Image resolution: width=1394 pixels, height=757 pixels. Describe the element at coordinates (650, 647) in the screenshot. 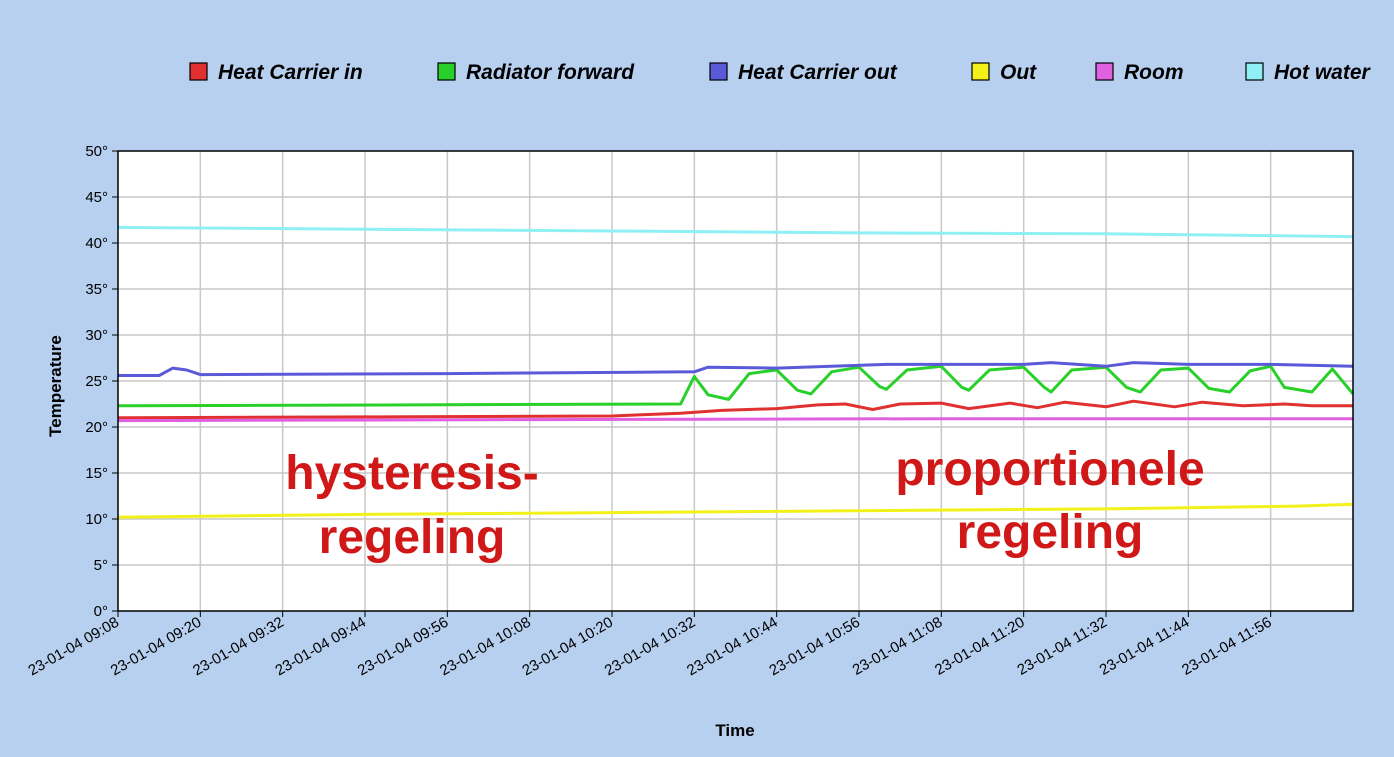

I see `x-tick-label: 23-01-04 10:32` at that location.